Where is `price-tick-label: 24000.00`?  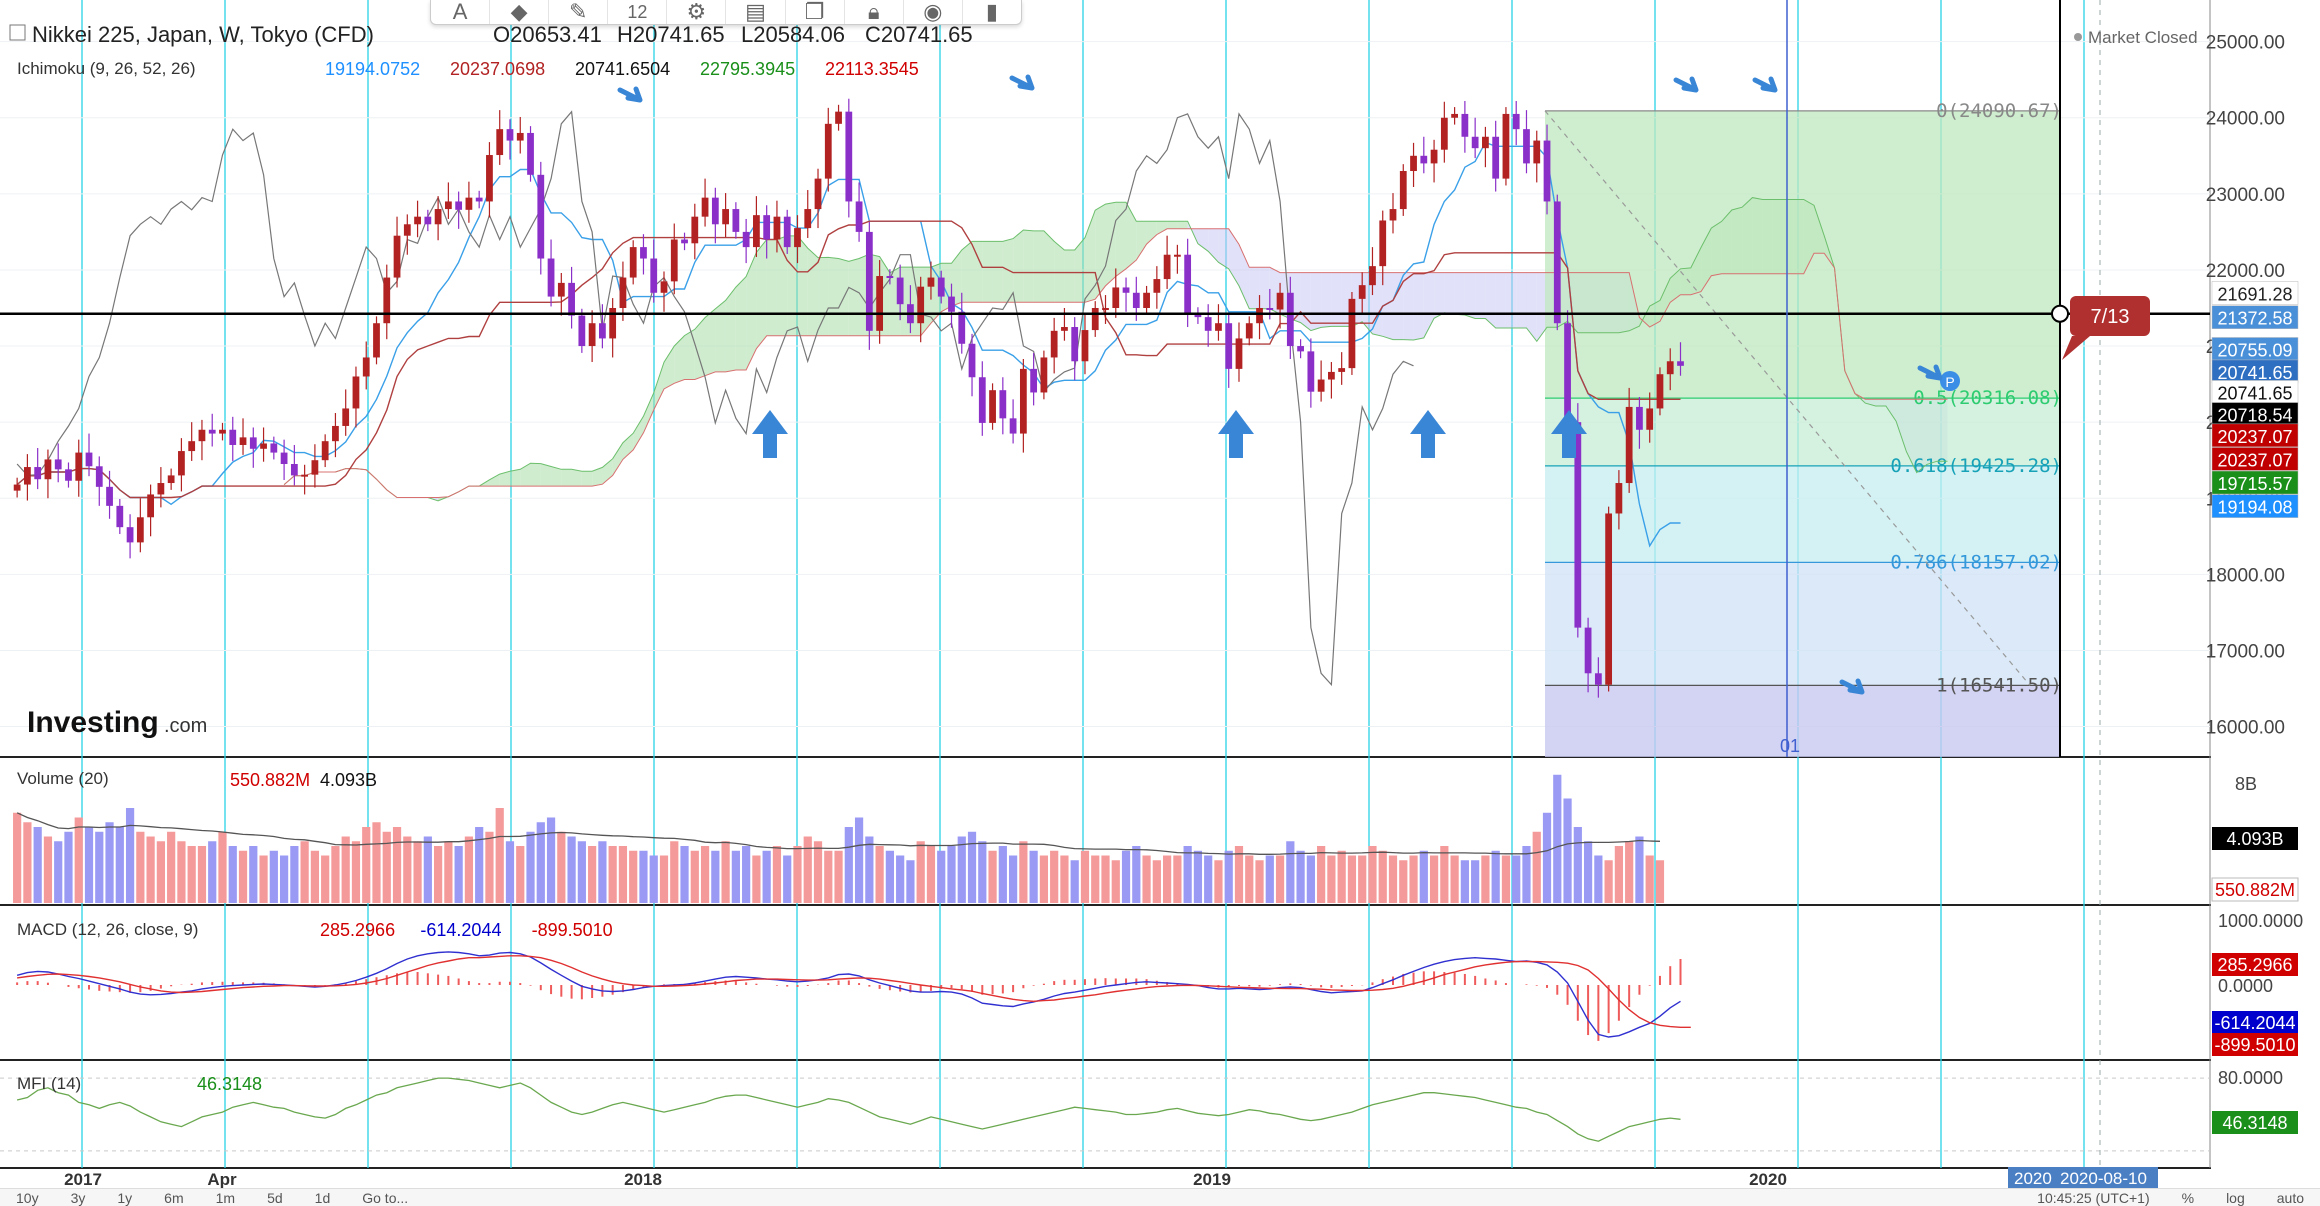 price-tick-label: 24000.00 is located at coordinates (2245, 119).